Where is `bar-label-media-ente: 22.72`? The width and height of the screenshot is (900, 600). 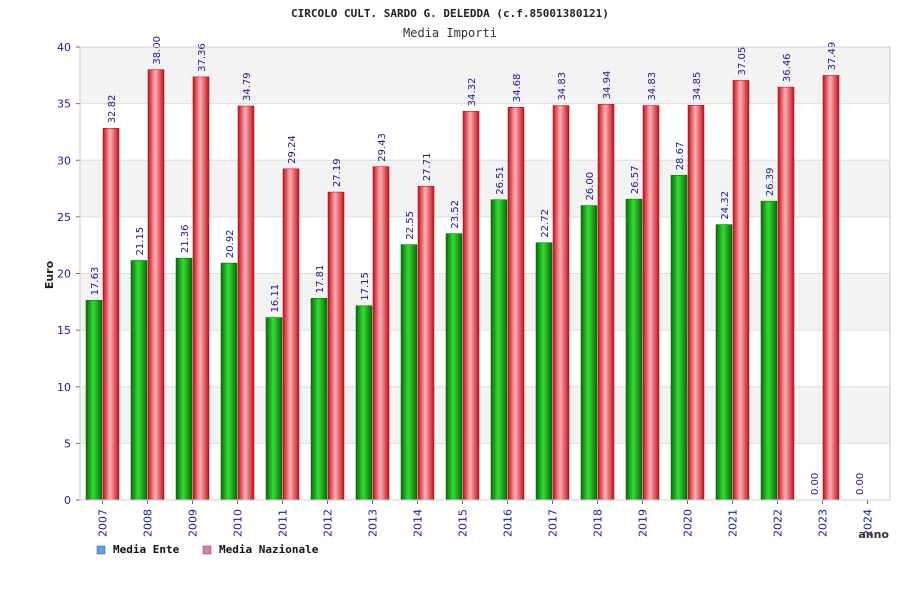 bar-label-media-ente: 22.72 is located at coordinates (545, 223).